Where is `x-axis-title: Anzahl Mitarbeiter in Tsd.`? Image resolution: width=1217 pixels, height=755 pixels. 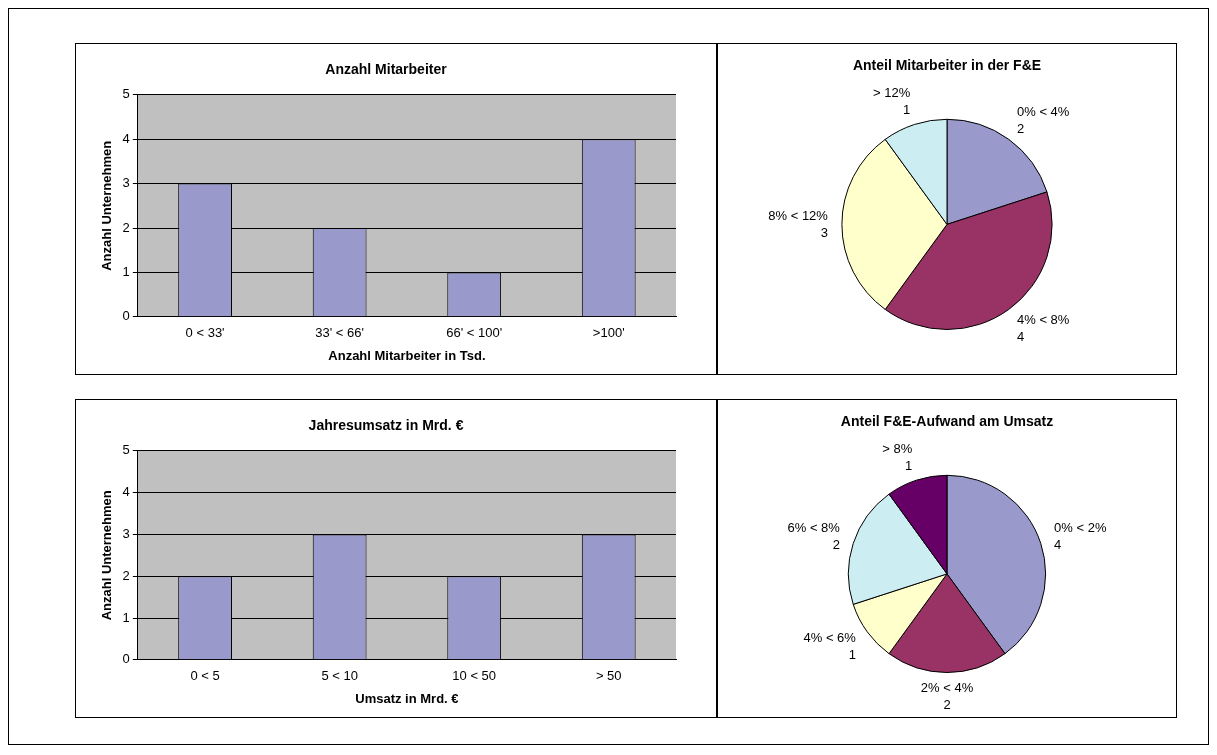 x-axis-title: Anzahl Mitarbeiter in Tsd. is located at coordinates (407, 355).